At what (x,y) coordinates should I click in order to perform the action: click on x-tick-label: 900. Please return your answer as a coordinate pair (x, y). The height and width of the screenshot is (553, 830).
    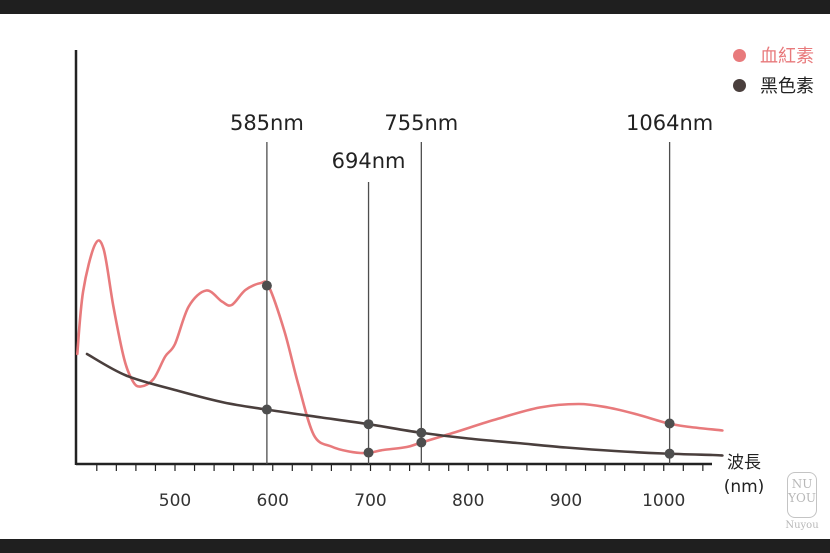
    Looking at the image, I should click on (566, 501).